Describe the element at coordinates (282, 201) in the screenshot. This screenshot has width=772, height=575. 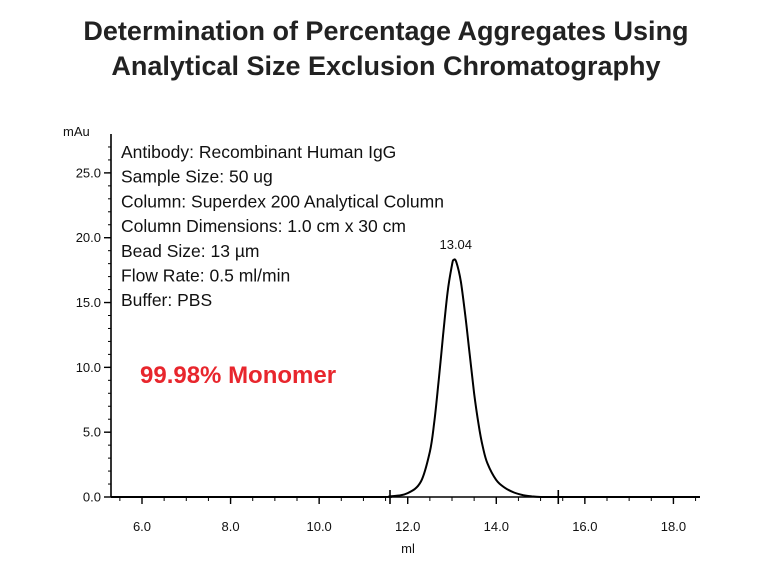
I see `info-line: Column: Superdex 200 Analytical Column` at that location.